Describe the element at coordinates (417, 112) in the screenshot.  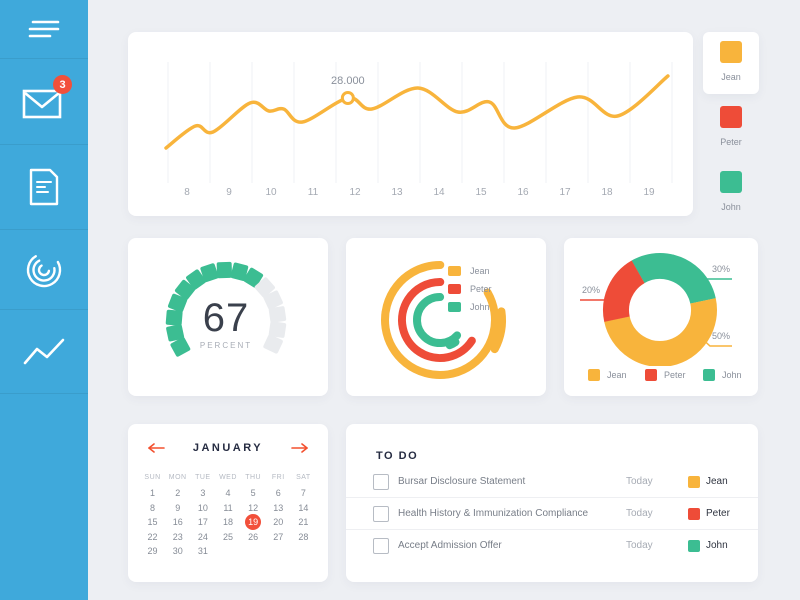
I see `line-series-jean` at that location.